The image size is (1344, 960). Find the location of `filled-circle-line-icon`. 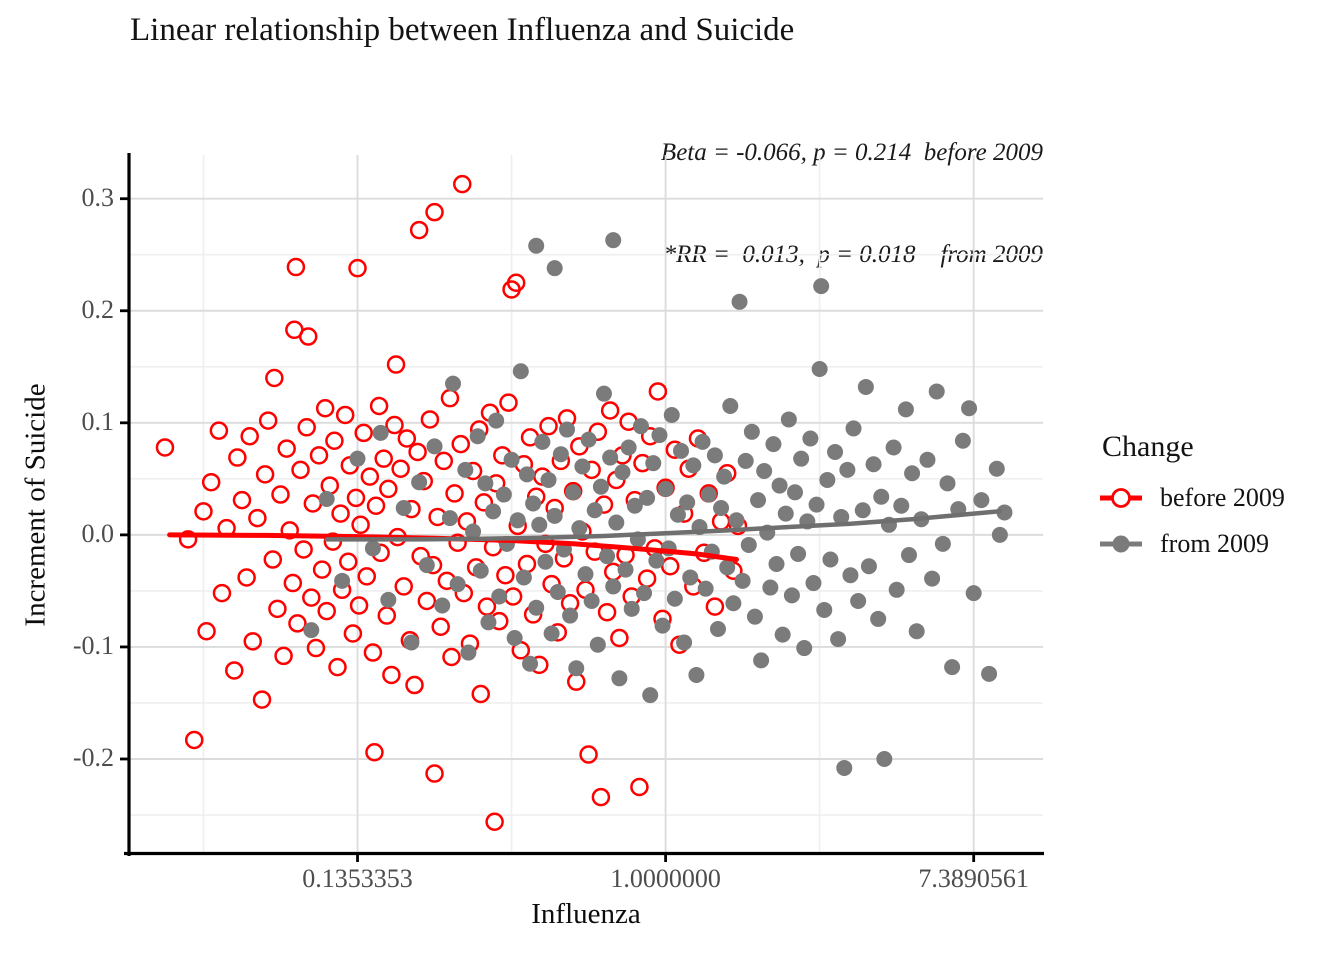

filled-circle-line-icon is located at coordinates (1121, 544).